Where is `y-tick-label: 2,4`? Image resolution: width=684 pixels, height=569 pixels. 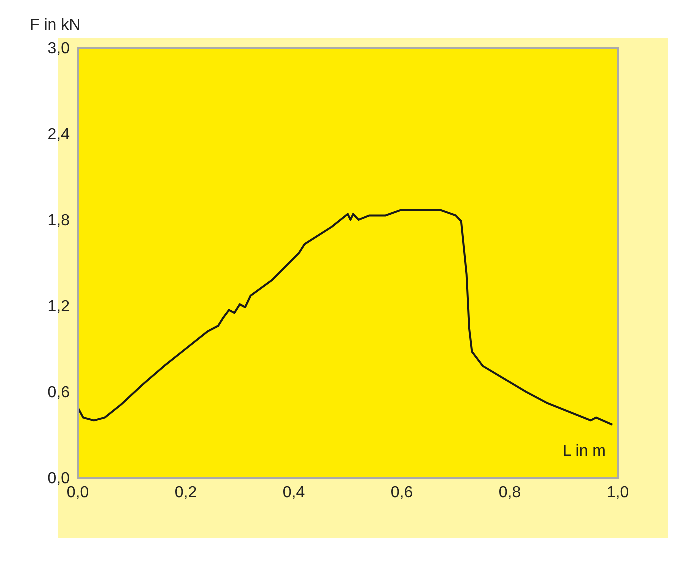
y-tick-label: 2,4 is located at coordinates (59, 135).